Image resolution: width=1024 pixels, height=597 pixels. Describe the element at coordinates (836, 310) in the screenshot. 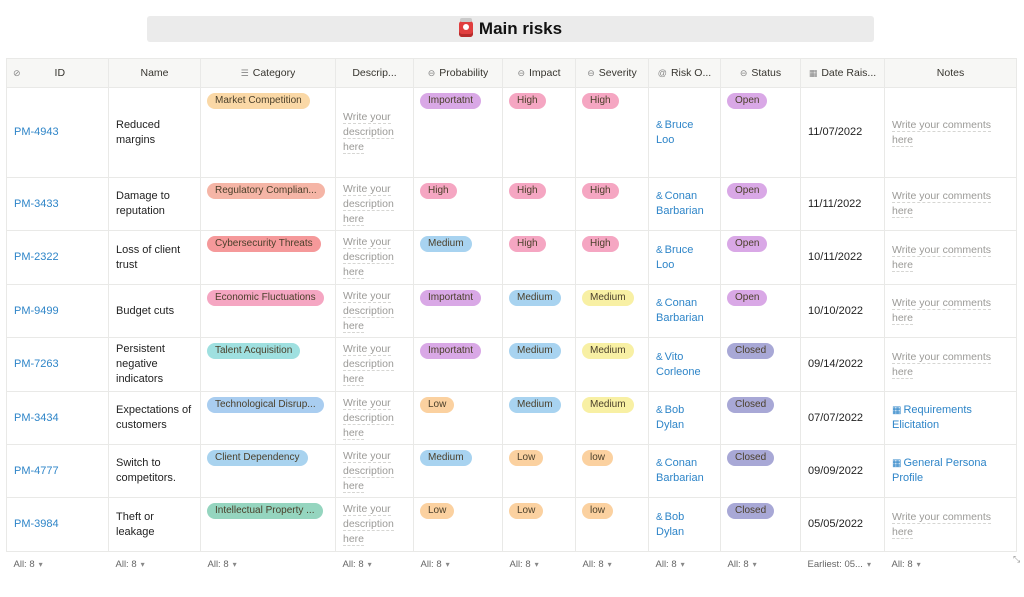

I see `date-raised: 10/10/2022` at that location.